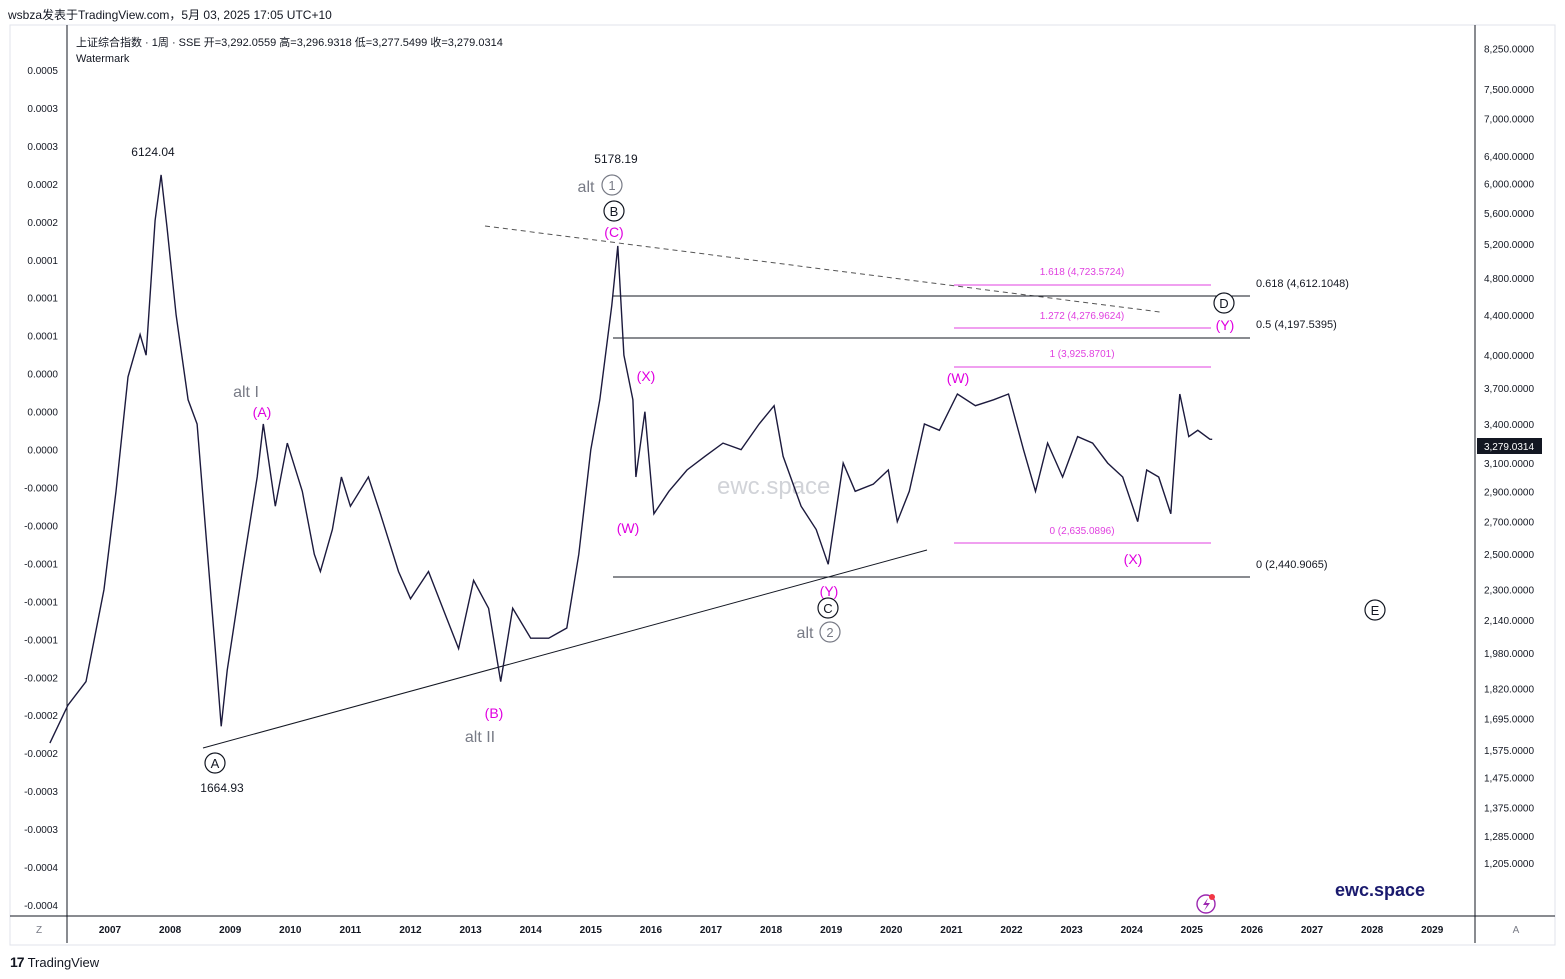 This screenshot has height=979, width=1565. Describe the element at coordinates (1081, 354) in the screenshot. I see `fib-ext-1-label: 1 (3,925.8701)` at that location.